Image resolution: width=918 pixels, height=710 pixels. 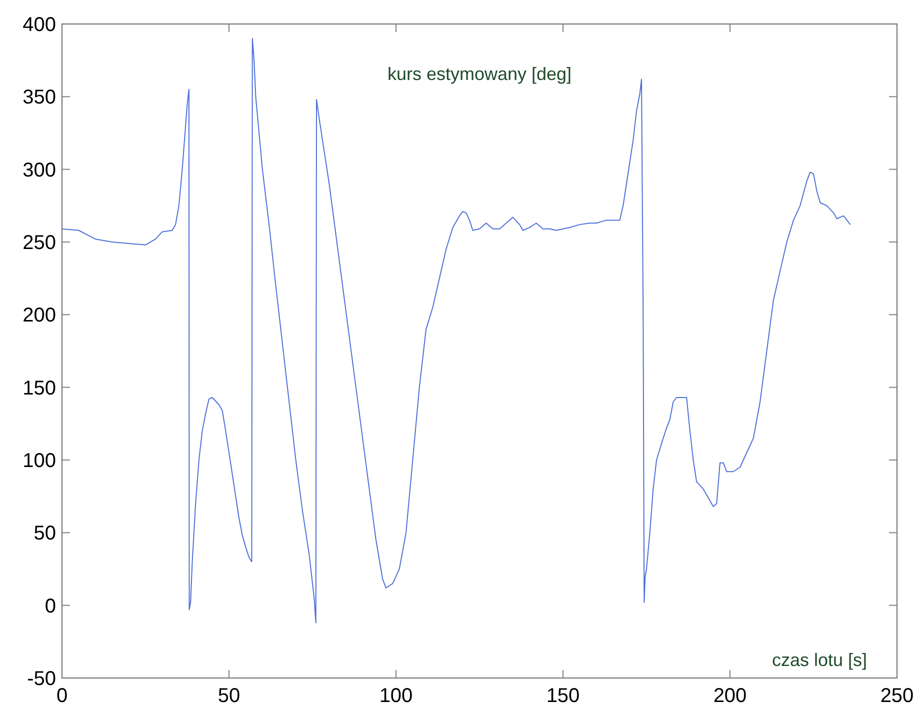 What do you see at coordinates (897, 696) in the screenshot?
I see `x-tick-label: 250` at bounding box center [897, 696].